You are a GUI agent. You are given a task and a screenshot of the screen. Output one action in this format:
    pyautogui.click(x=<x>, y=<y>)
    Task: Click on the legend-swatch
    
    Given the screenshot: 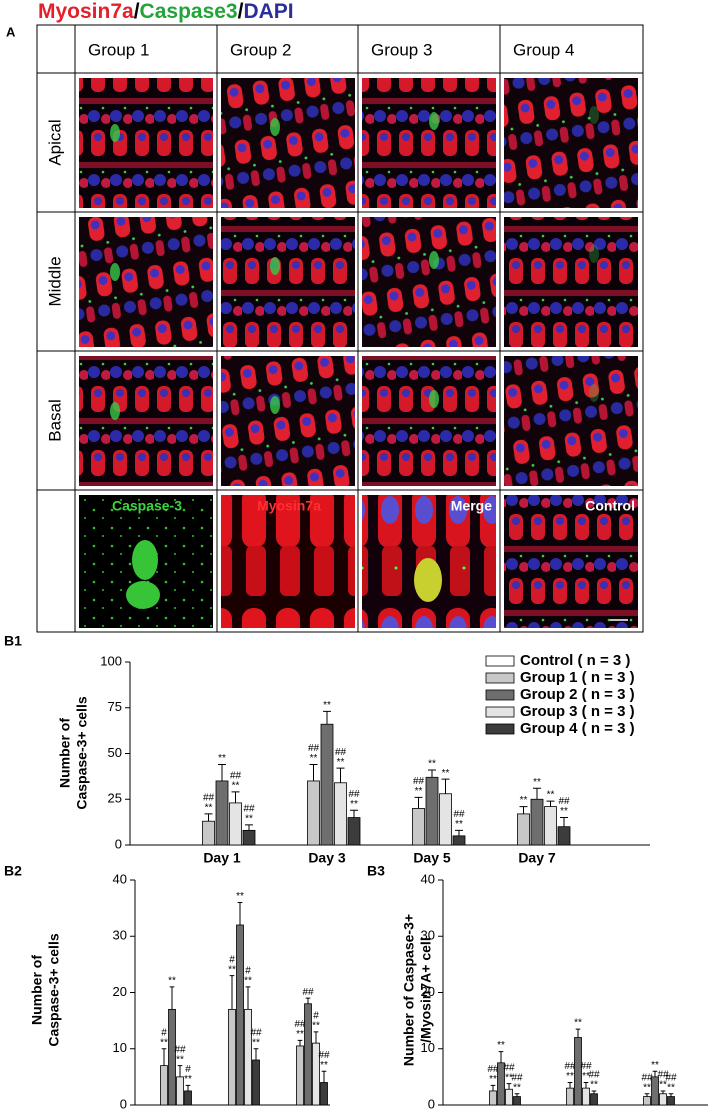 What is the action you would take?
    pyautogui.click(x=500, y=712)
    